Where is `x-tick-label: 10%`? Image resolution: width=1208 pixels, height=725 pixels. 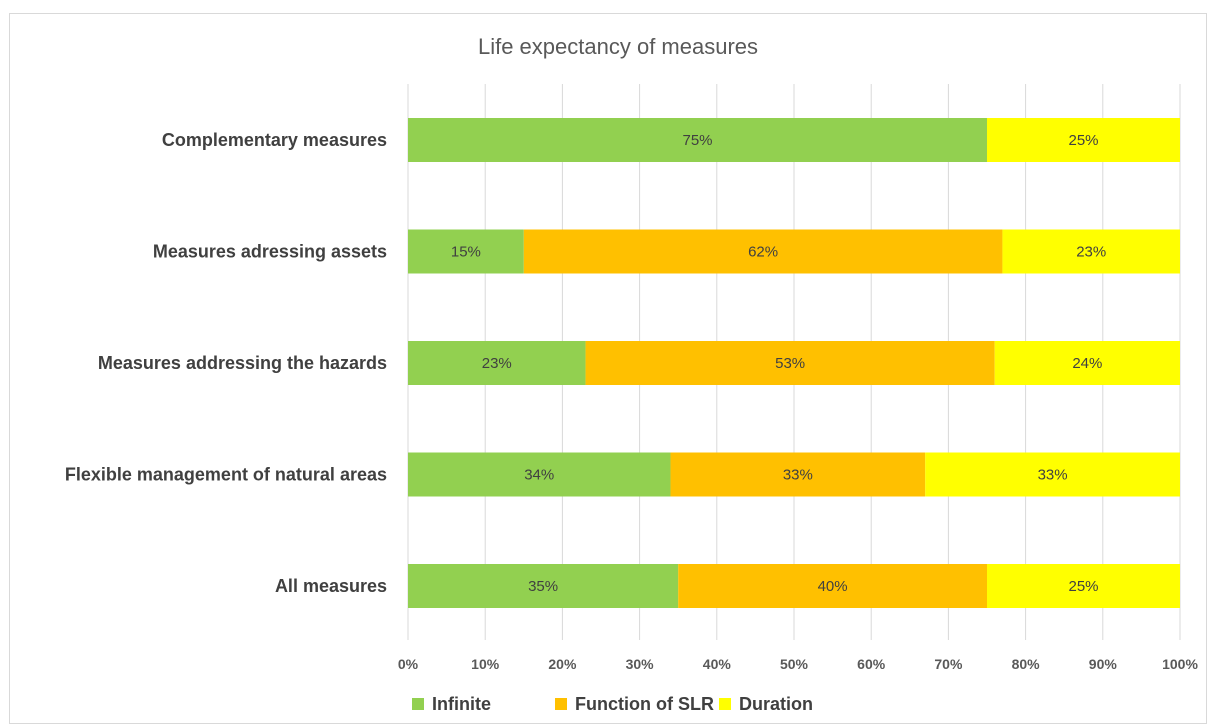
x-tick-label: 10% is located at coordinates (485, 664).